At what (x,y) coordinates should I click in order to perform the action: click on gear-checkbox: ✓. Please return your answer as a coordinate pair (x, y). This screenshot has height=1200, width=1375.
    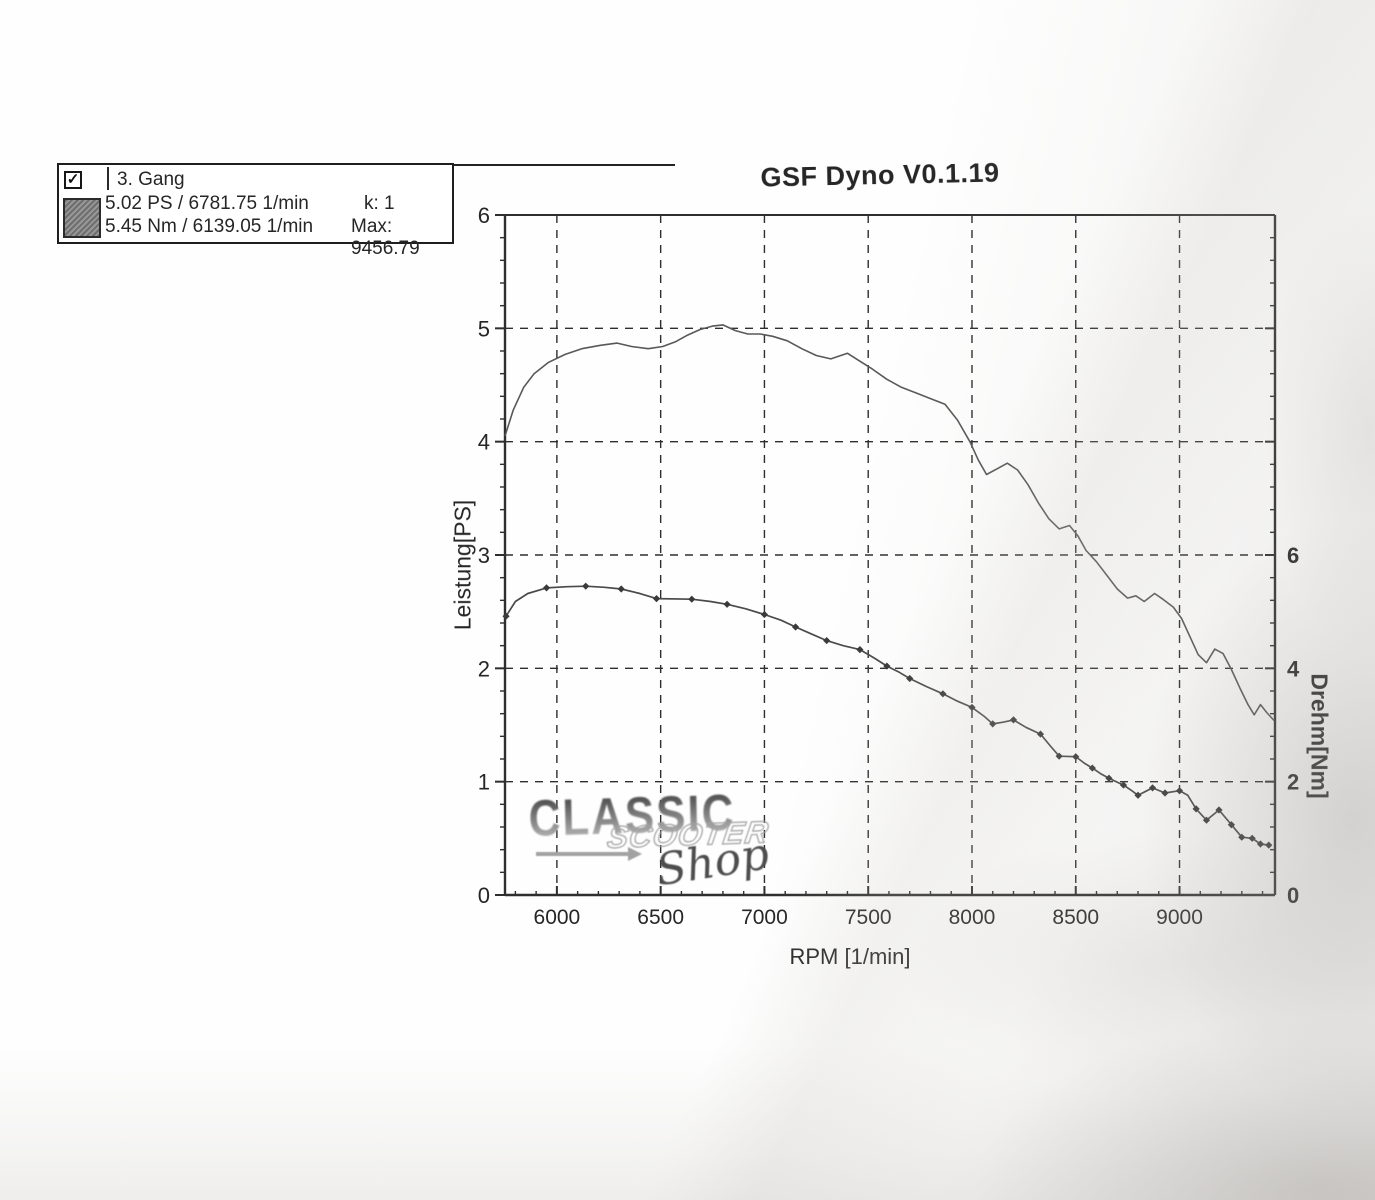
    Looking at the image, I should click on (73, 180).